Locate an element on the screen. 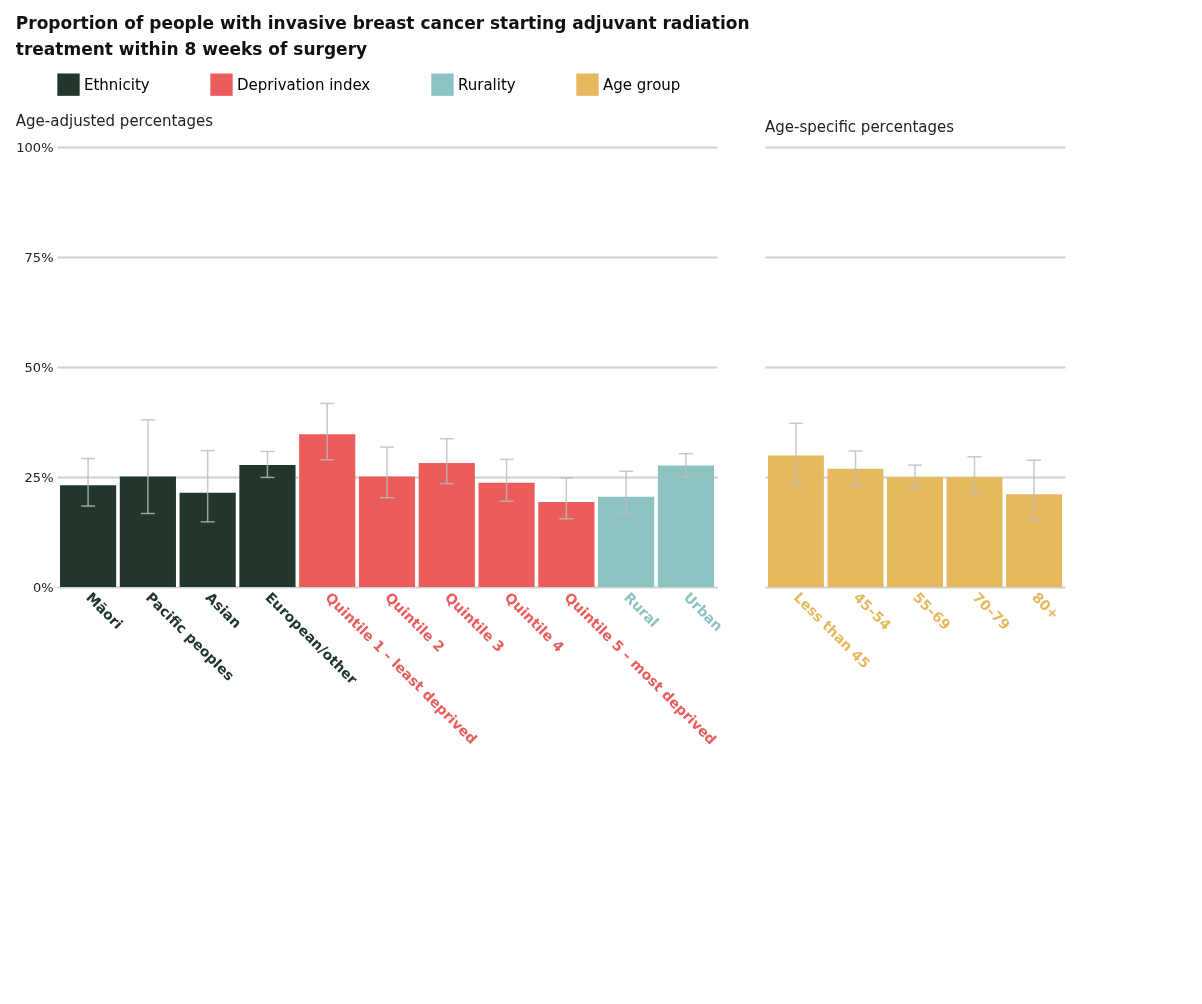  legend-label: Rurality is located at coordinates (487, 84).